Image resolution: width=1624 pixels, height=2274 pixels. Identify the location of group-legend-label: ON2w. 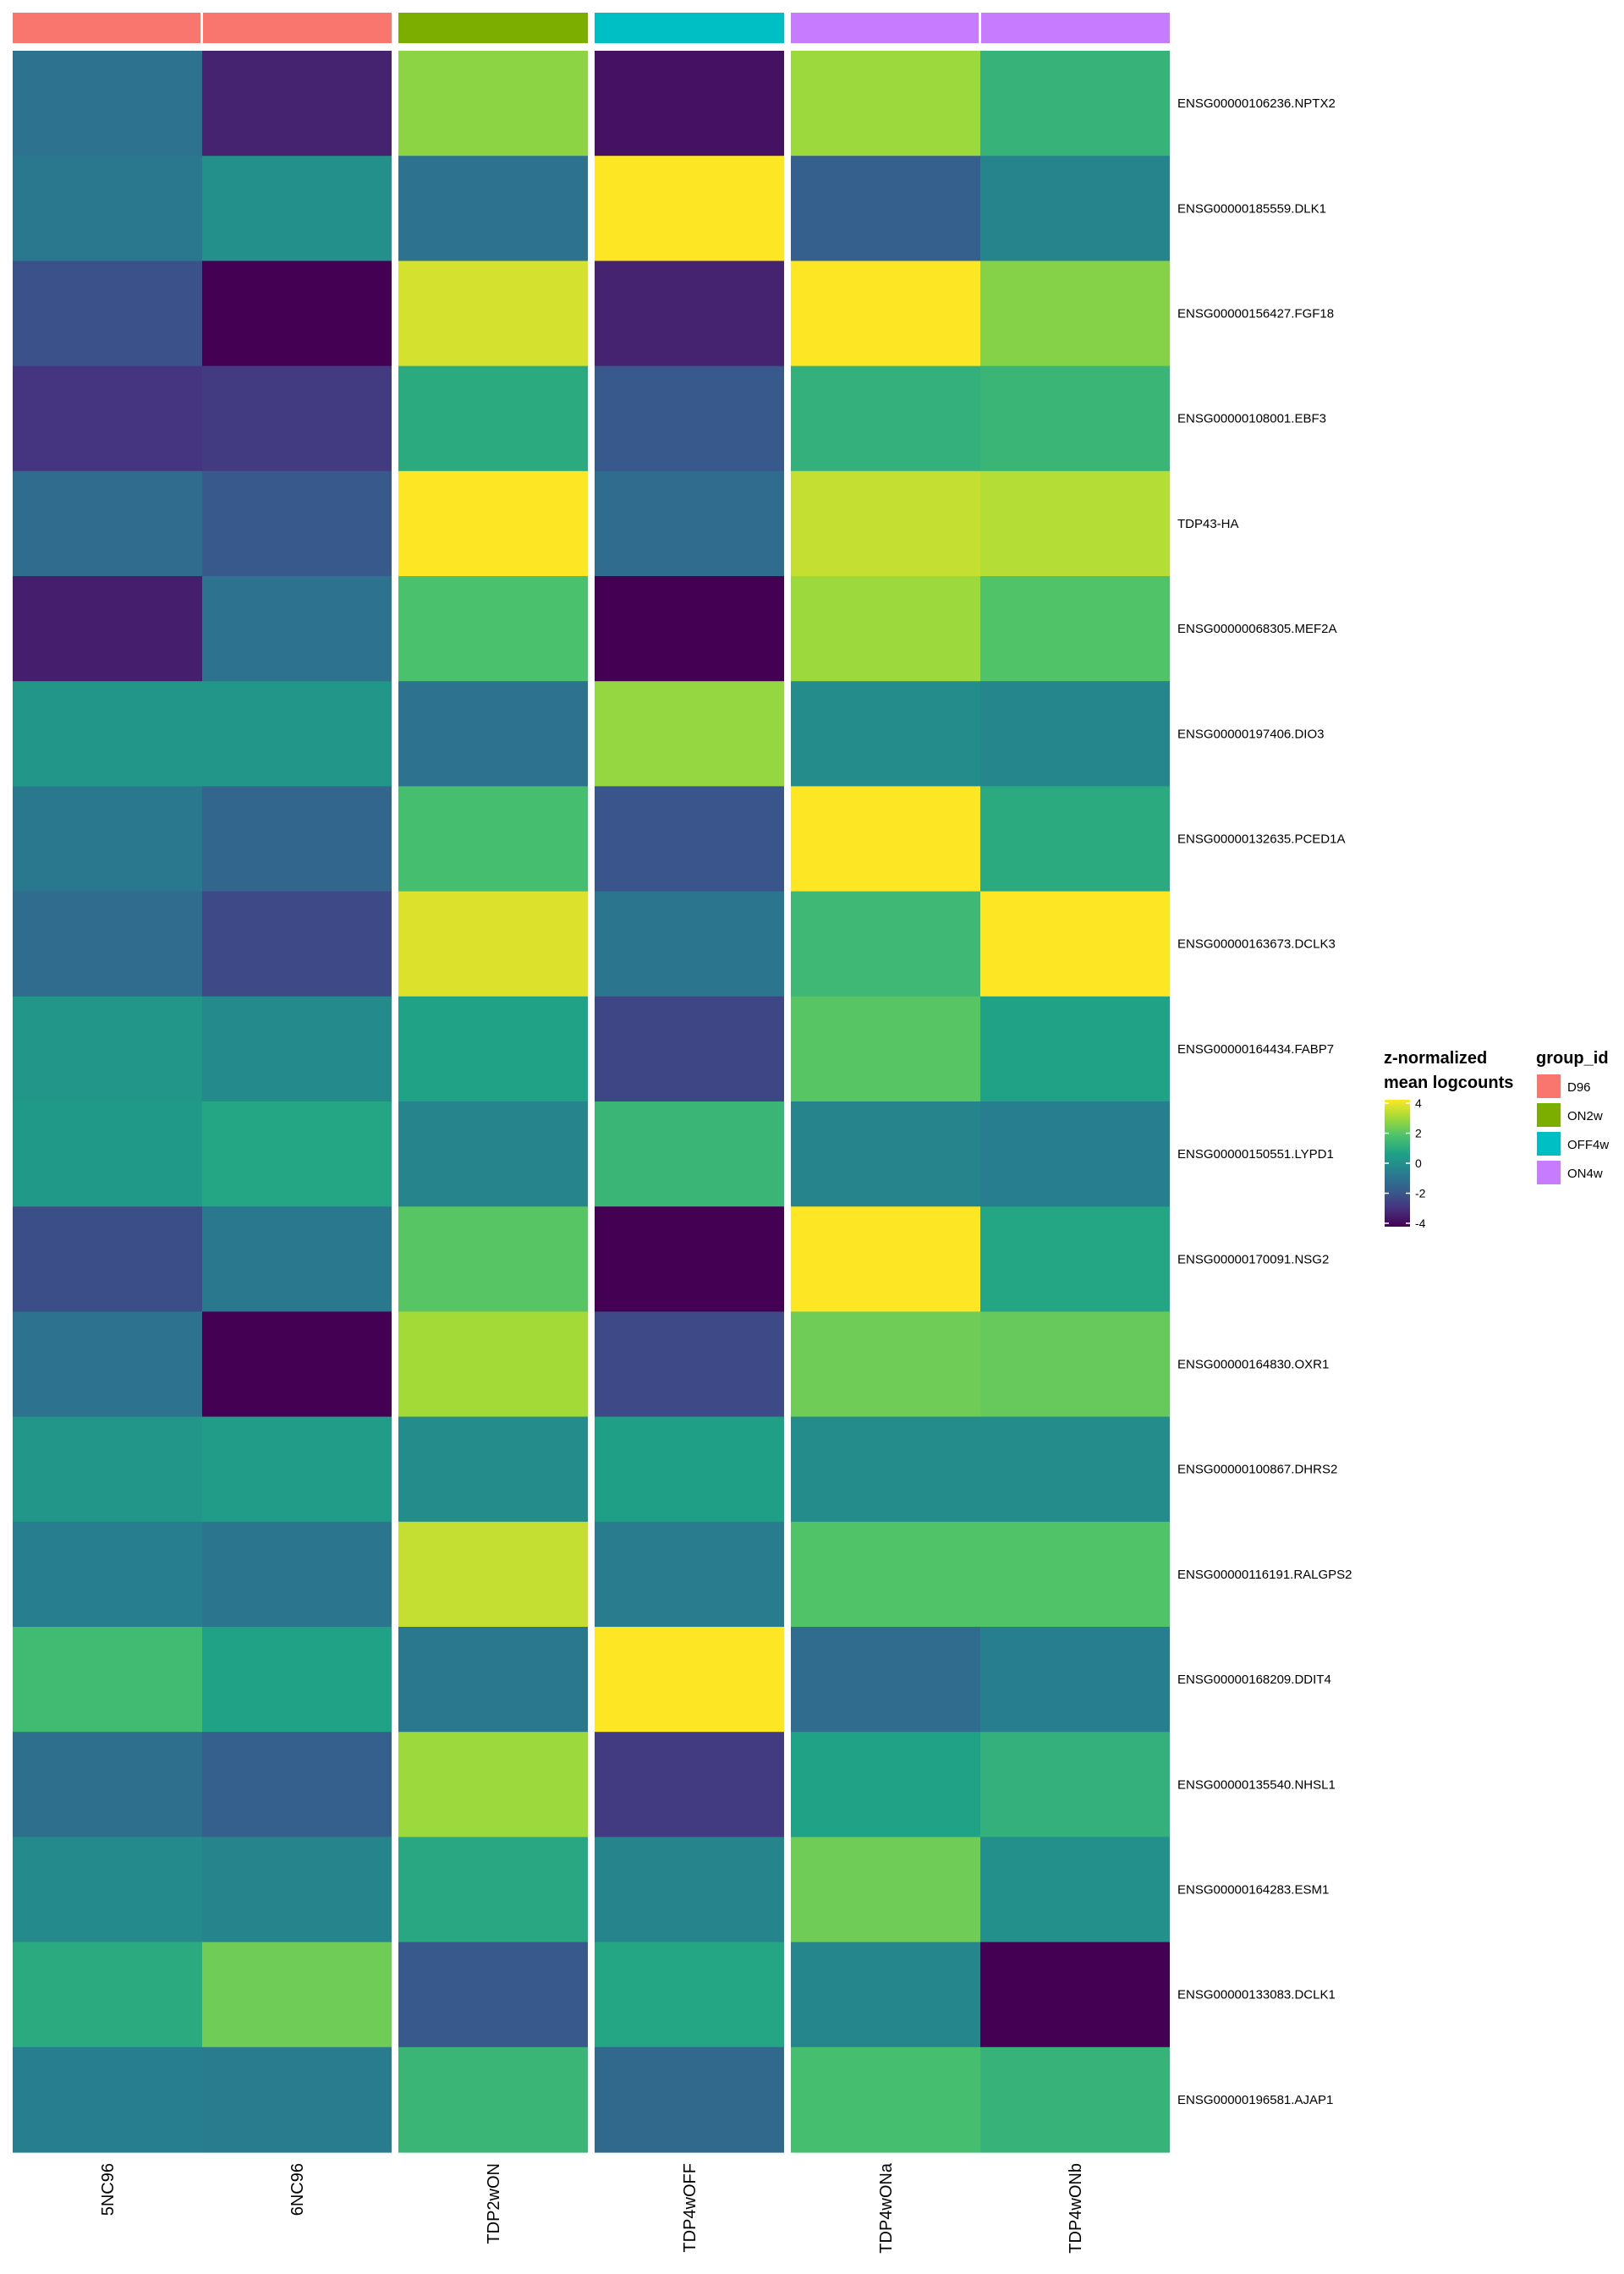
(1585, 1116).